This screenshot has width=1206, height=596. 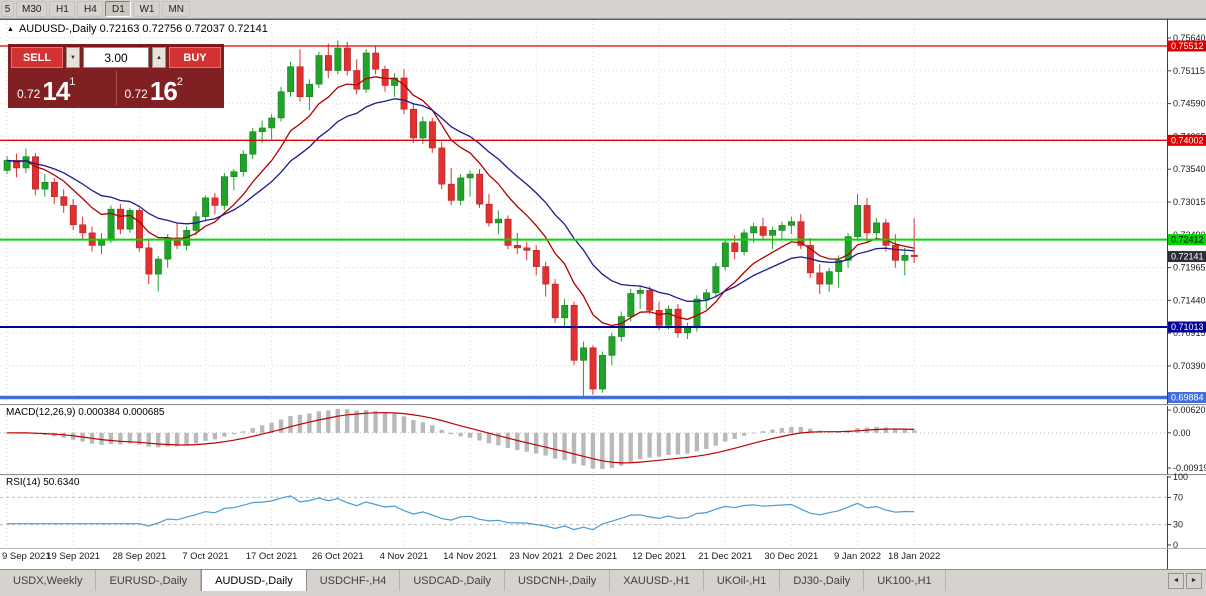 I want to click on svg-text: 0.71013, so click(x=1187, y=327).